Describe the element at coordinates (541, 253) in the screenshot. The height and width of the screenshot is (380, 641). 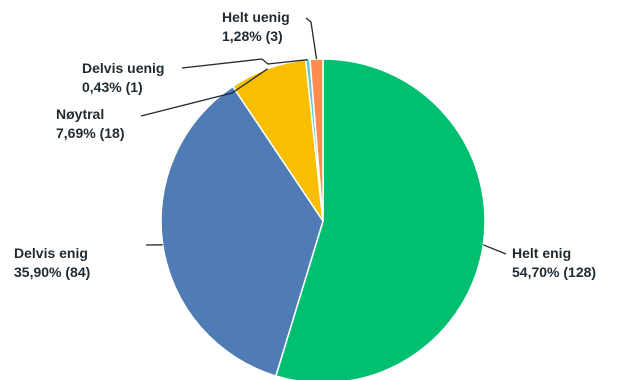
I see `label-helt-enig-name: Helt enig` at that location.